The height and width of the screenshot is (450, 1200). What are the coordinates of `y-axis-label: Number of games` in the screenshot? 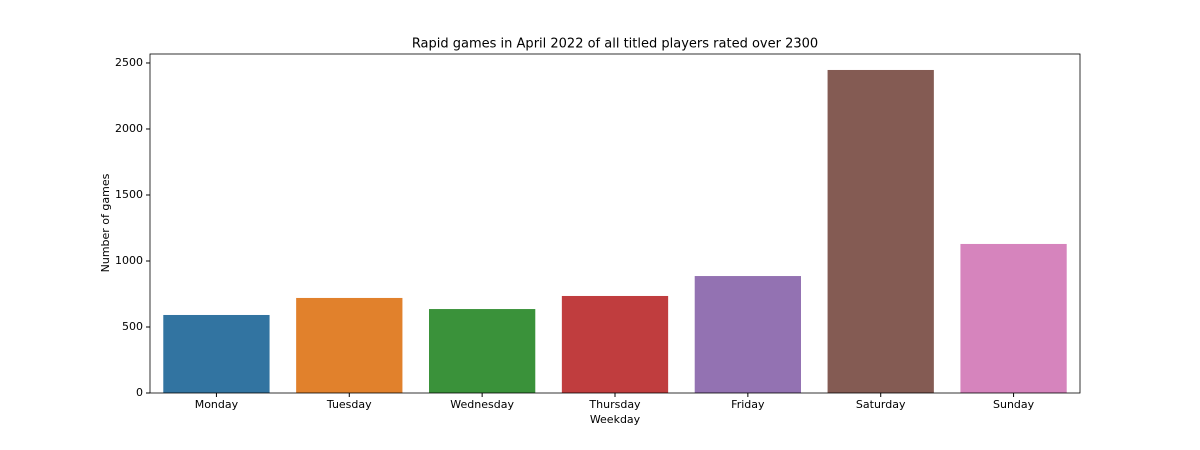 It's located at (105, 222).